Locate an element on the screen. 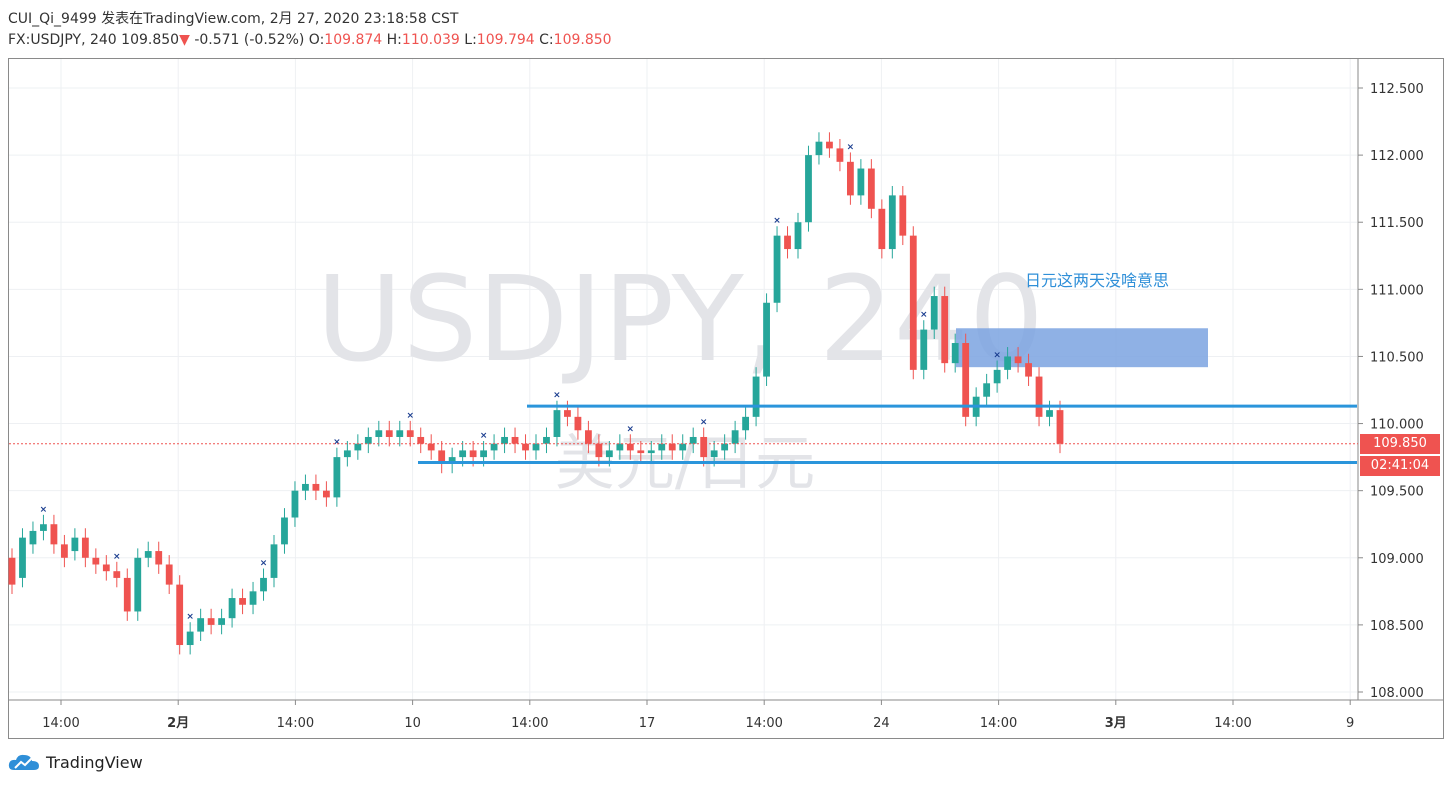 The image size is (1453, 787). close-label: C: is located at coordinates (546, 40).